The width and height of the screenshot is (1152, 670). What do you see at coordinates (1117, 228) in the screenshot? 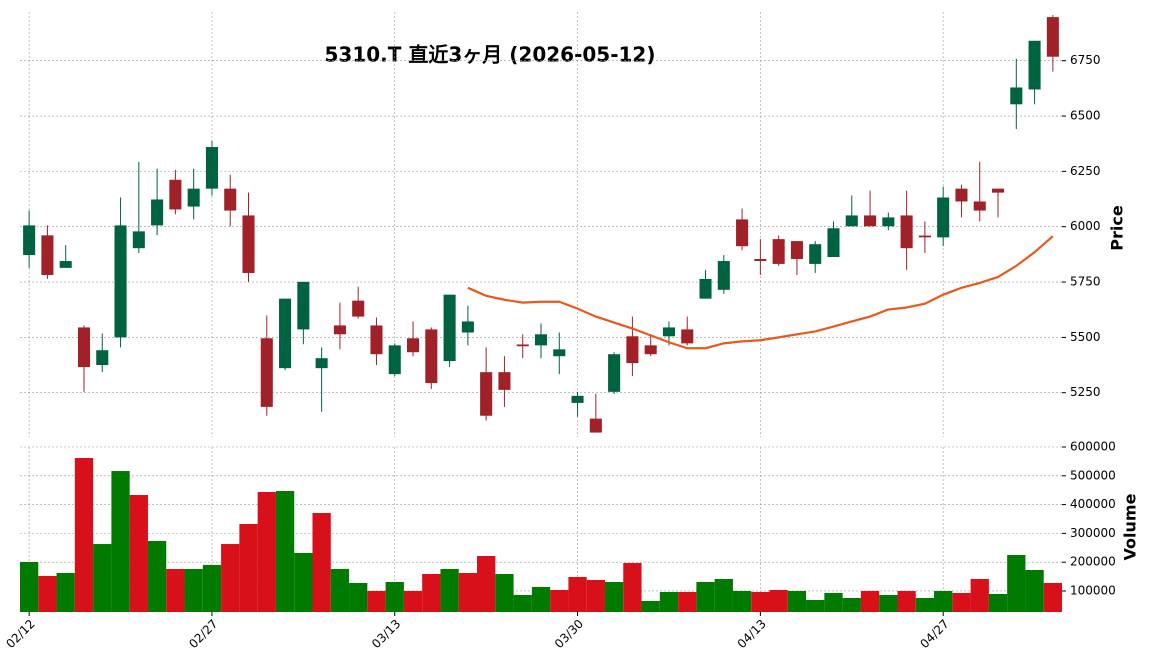
I see `y-axis-label: Price` at bounding box center [1117, 228].